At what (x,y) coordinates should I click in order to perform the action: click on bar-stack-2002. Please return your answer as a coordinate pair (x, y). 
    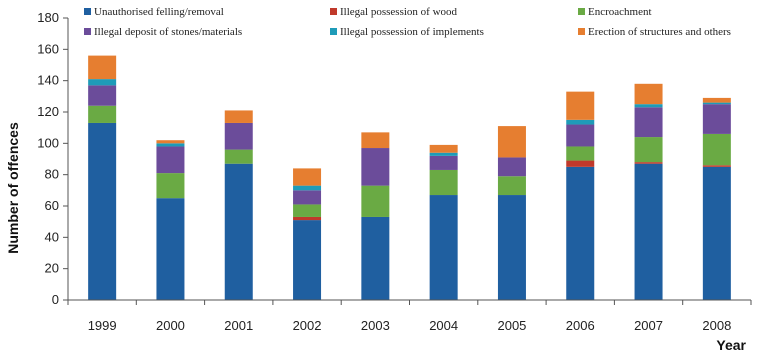
    Looking at the image, I should click on (307, 234).